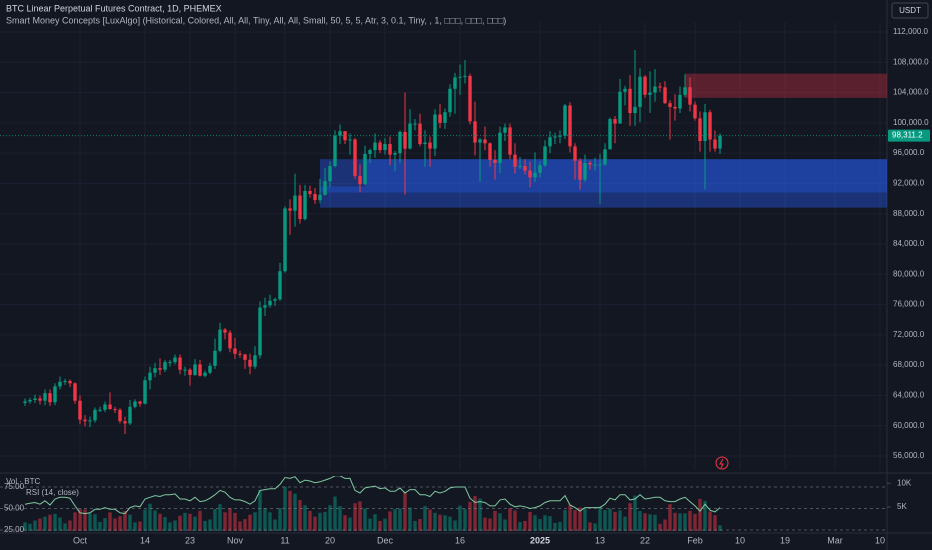 The image size is (932, 550). Describe the element at coordinates (911, 122) in the screenshot. I see `y-tick-label: 100,000.0` at that location.